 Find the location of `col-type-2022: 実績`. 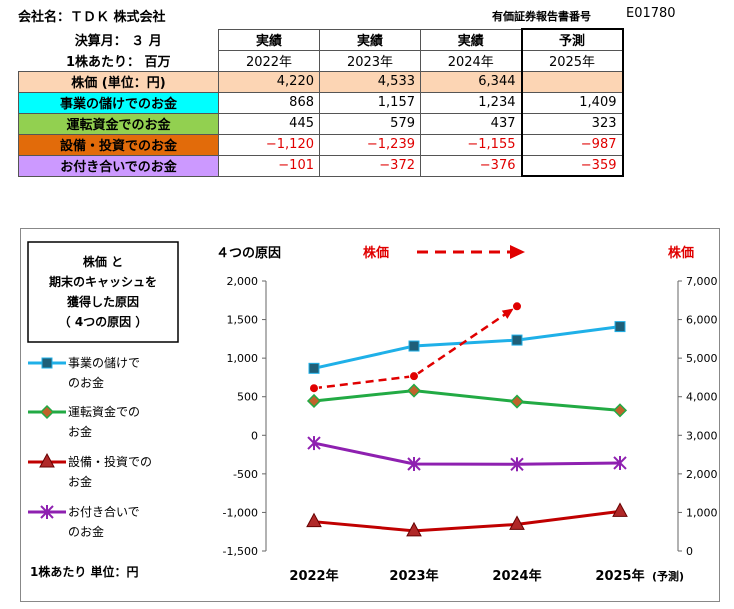

col-type-2022: 実績 is located at coordinates (269, 39).